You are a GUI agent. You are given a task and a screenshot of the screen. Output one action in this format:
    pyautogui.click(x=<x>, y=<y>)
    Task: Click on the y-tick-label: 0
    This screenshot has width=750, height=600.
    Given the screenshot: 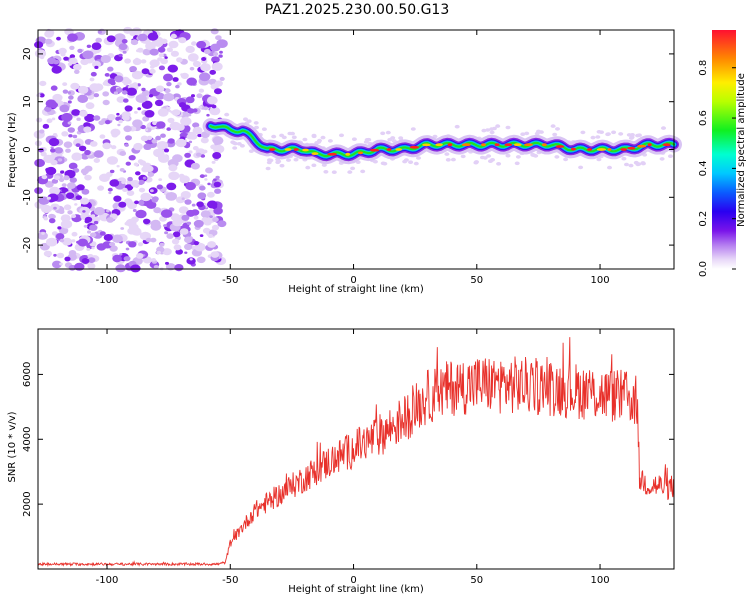 What is the action you would take?
    pyautogui.click(x=27, y=149)
    